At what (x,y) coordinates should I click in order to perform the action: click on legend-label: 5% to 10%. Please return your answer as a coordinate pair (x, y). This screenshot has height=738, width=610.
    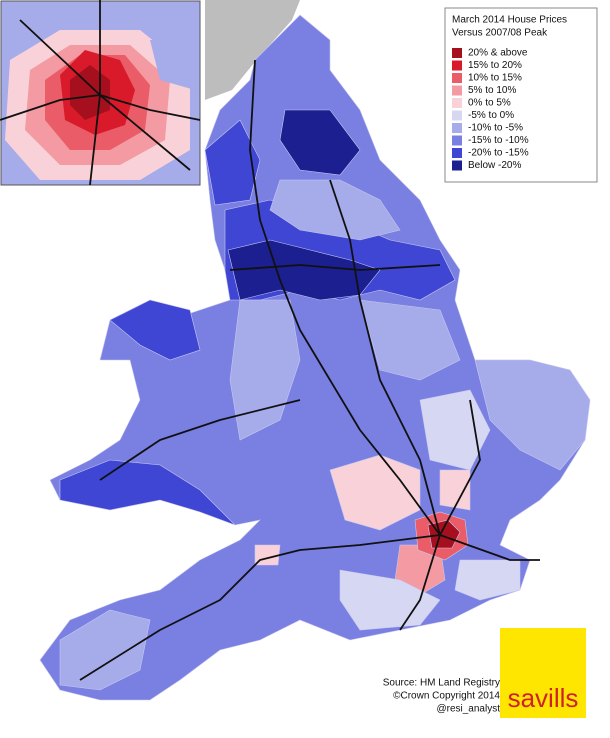
    Looking at the image, I should click on (492, 90).